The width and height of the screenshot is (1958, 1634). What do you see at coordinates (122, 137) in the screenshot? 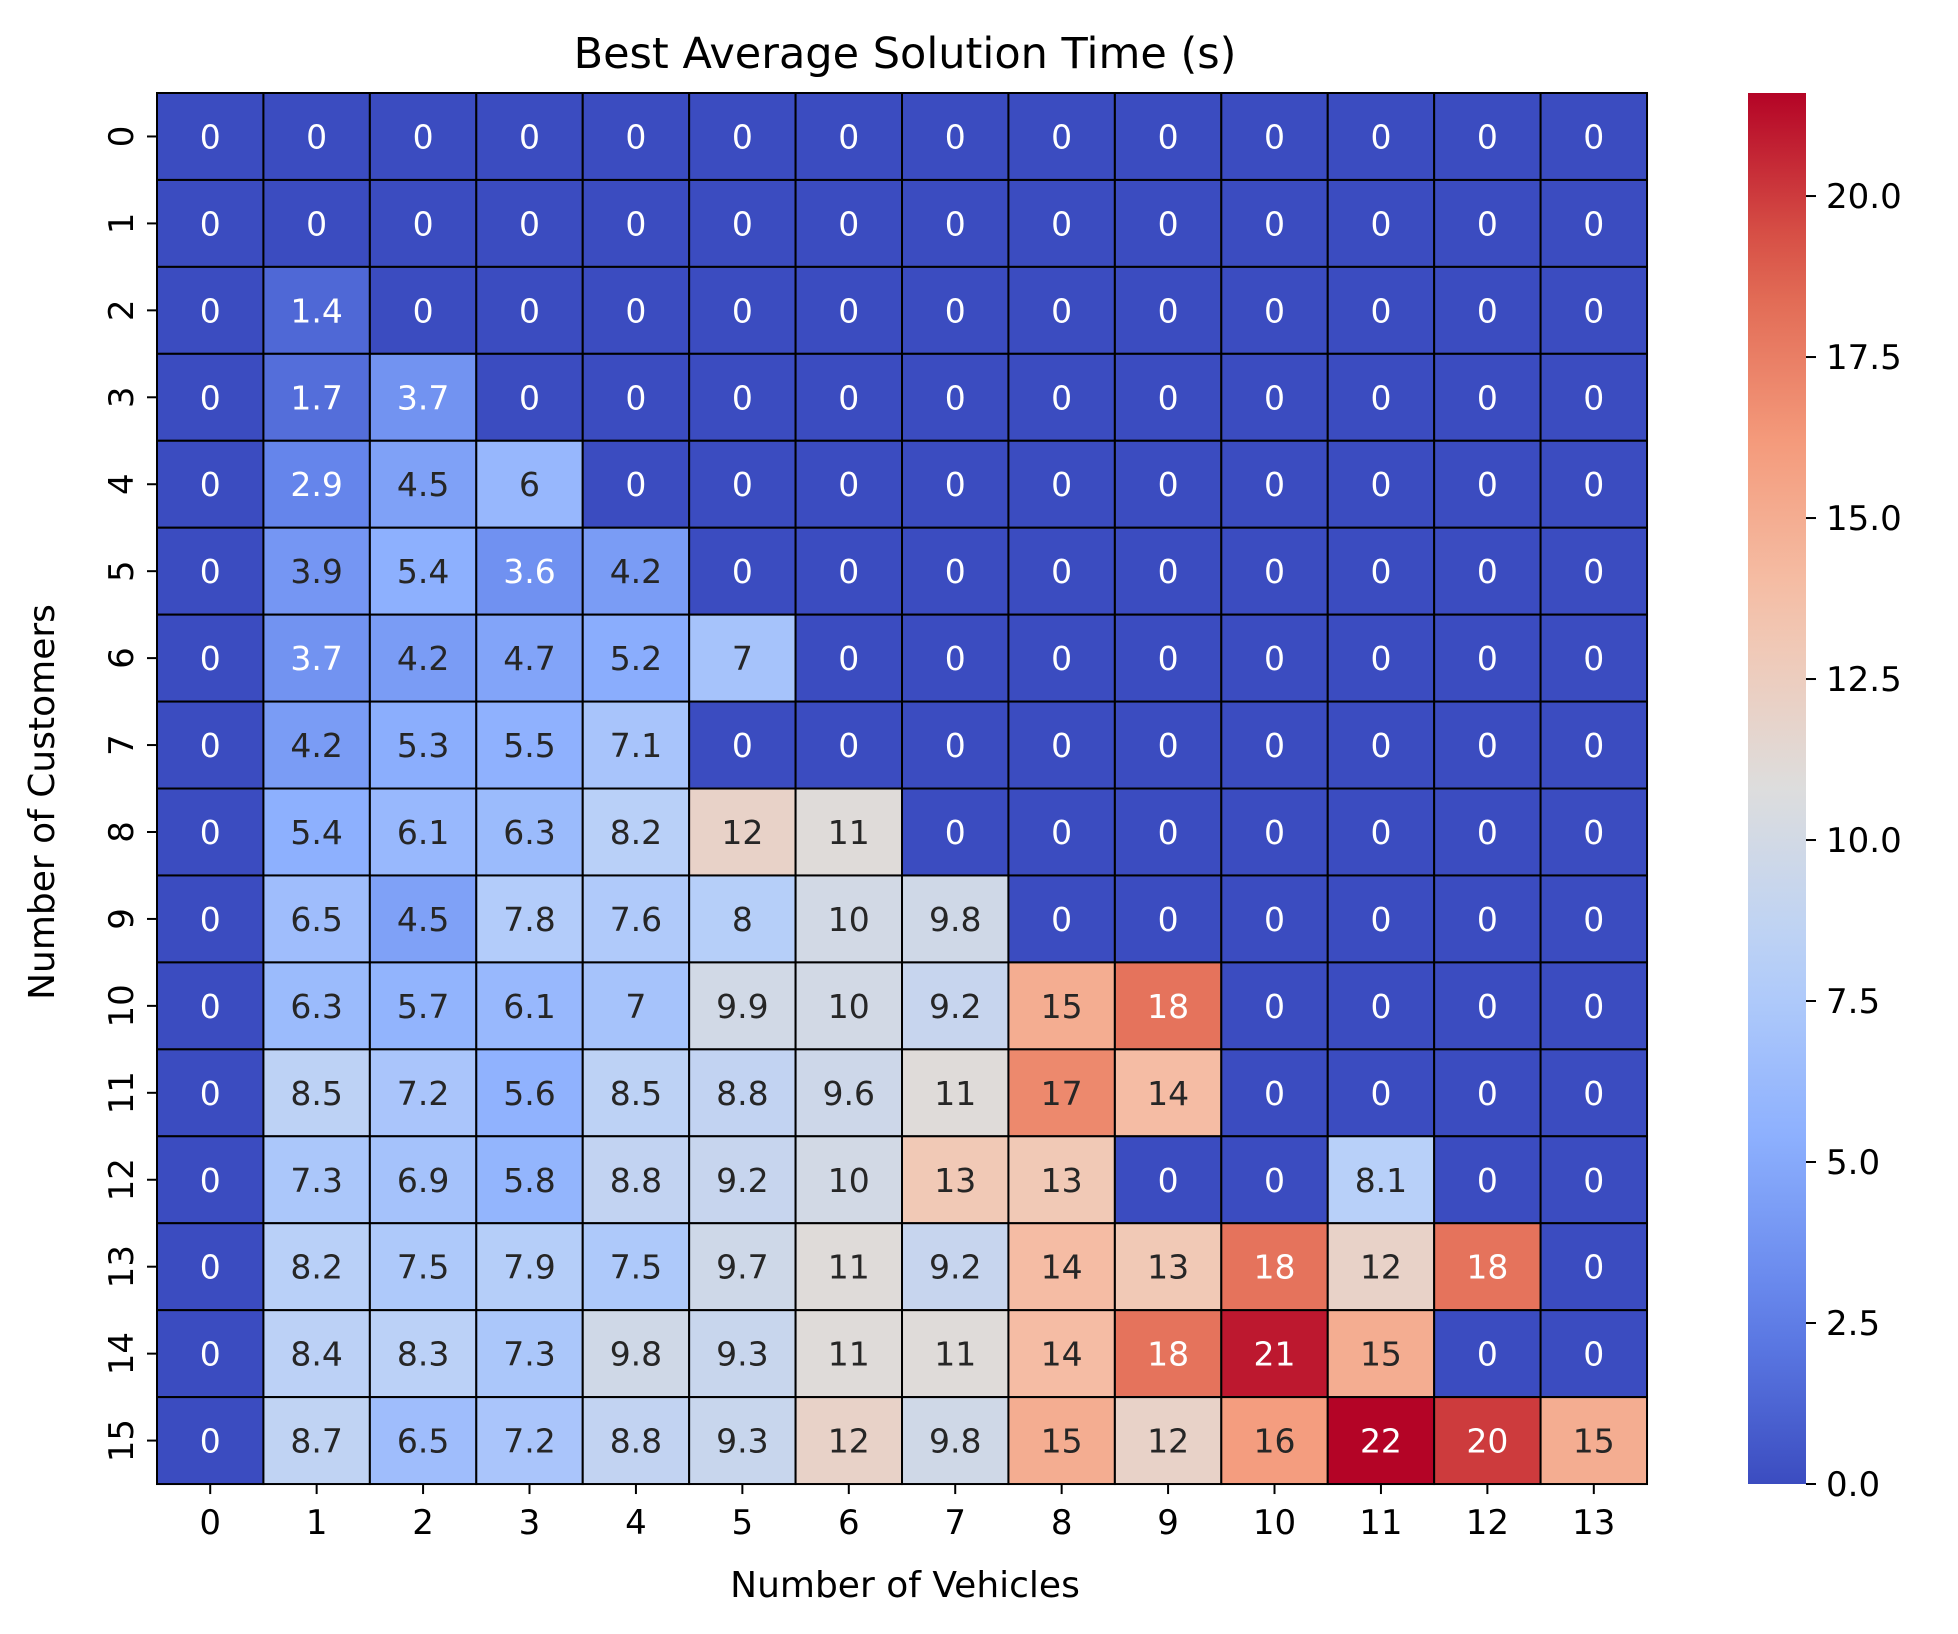
I see `y-tick-label: 0` at bounding box center [122, 137].